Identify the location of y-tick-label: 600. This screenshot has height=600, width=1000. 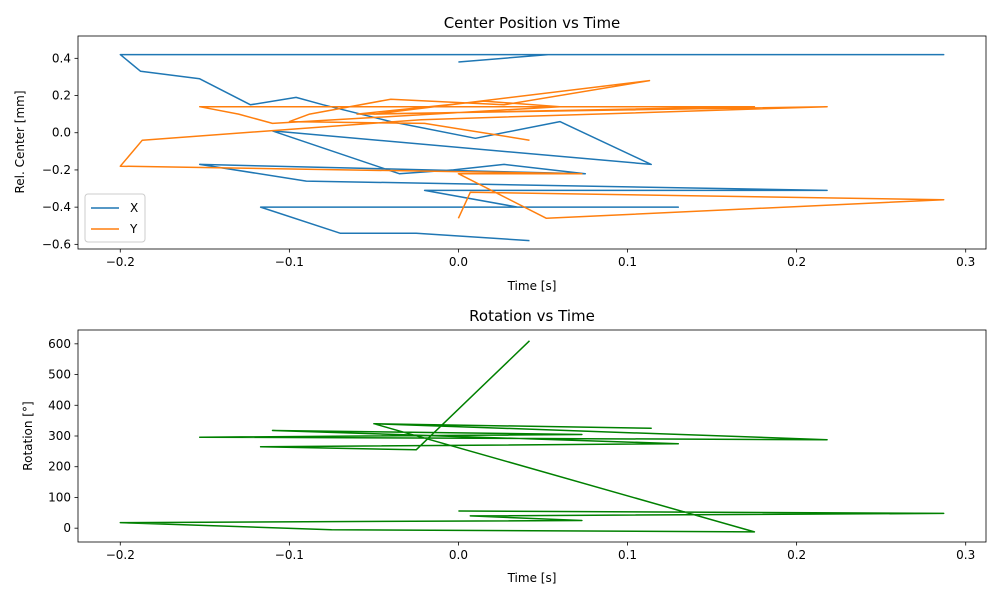
(59, 344).